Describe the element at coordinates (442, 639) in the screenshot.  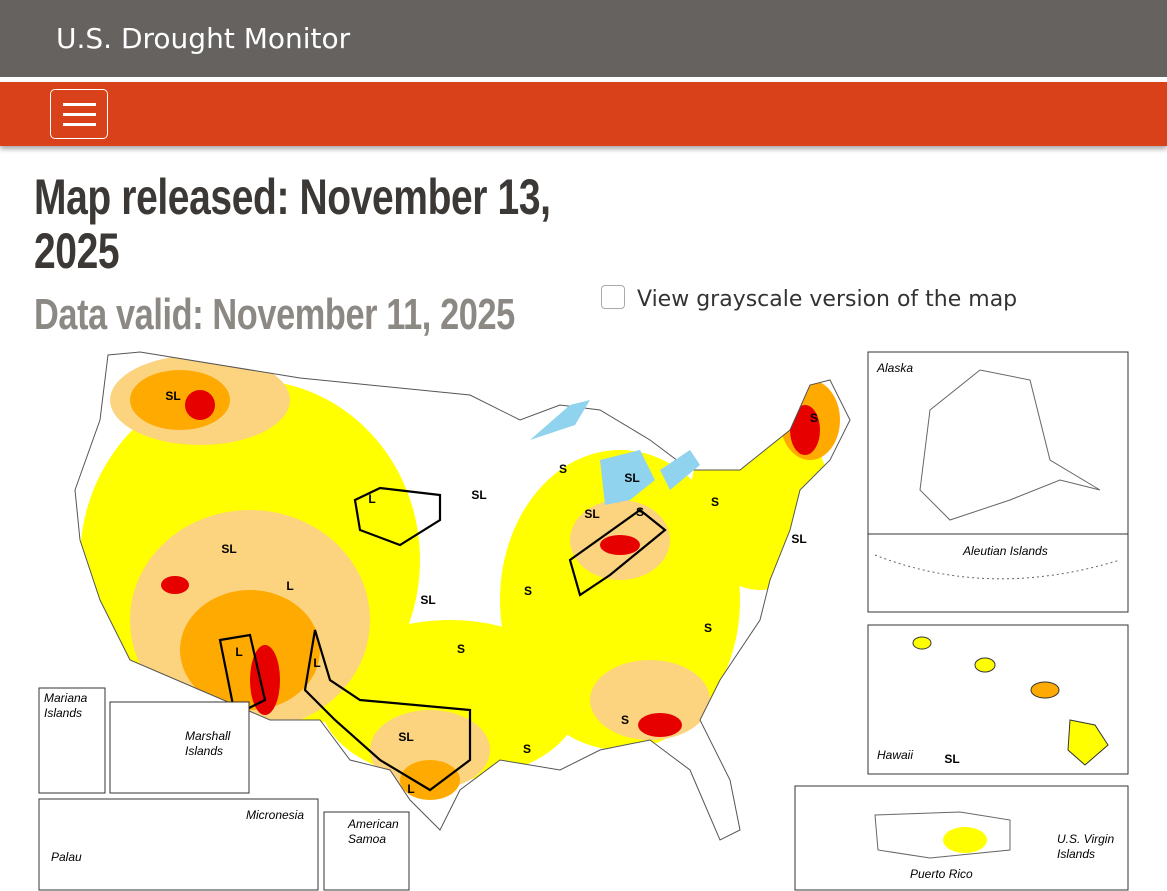
I see `impact-lines` at that location.